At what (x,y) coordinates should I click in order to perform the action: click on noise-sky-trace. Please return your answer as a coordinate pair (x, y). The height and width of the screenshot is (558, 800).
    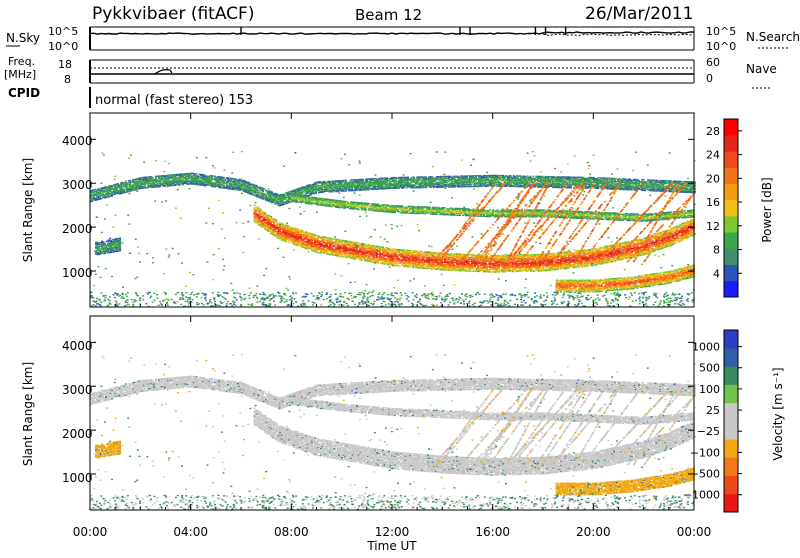
    Looking at the image, I should click on (392, 31).